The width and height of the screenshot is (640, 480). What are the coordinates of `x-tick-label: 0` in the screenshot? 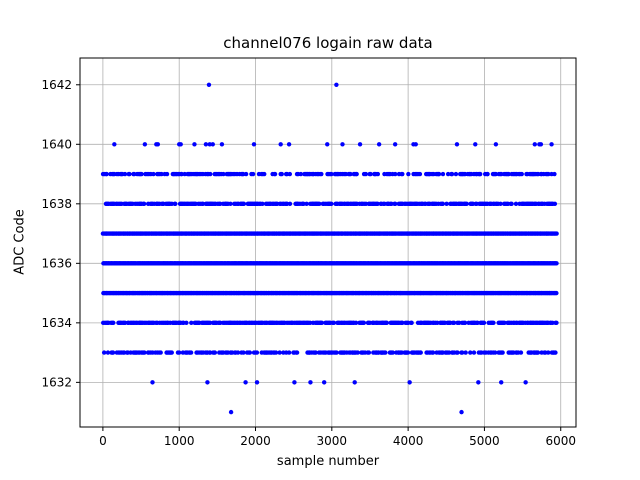 It's located at (103, 441).